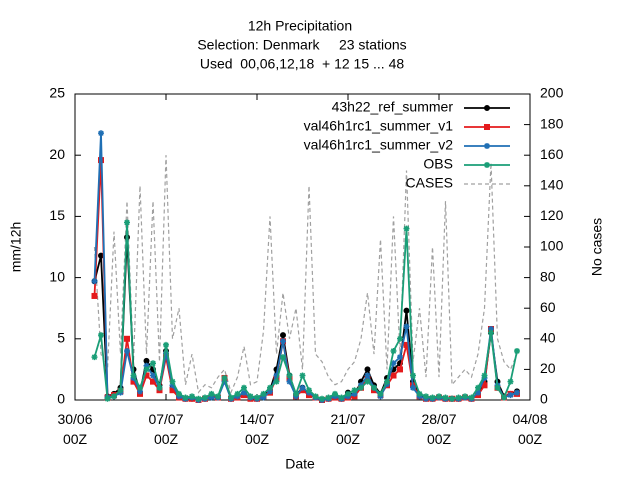 The width and height of the screenshot is (640, 480). I want to click on y-tick-label: 20, so click(57, 154).